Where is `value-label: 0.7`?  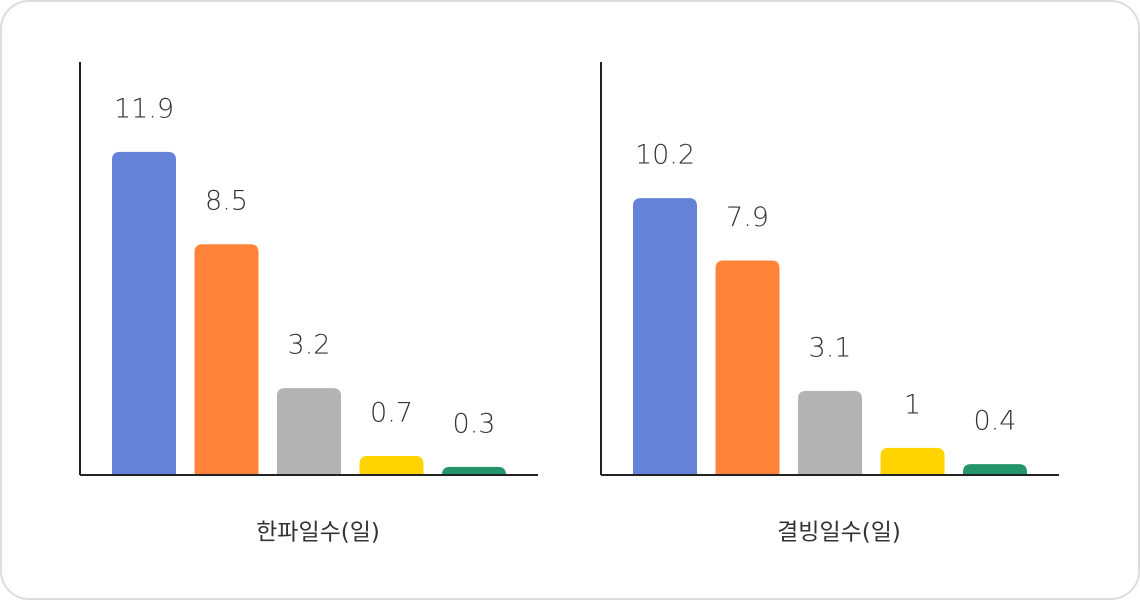 value-label: 0.7 is located at coordinates (391, 412).